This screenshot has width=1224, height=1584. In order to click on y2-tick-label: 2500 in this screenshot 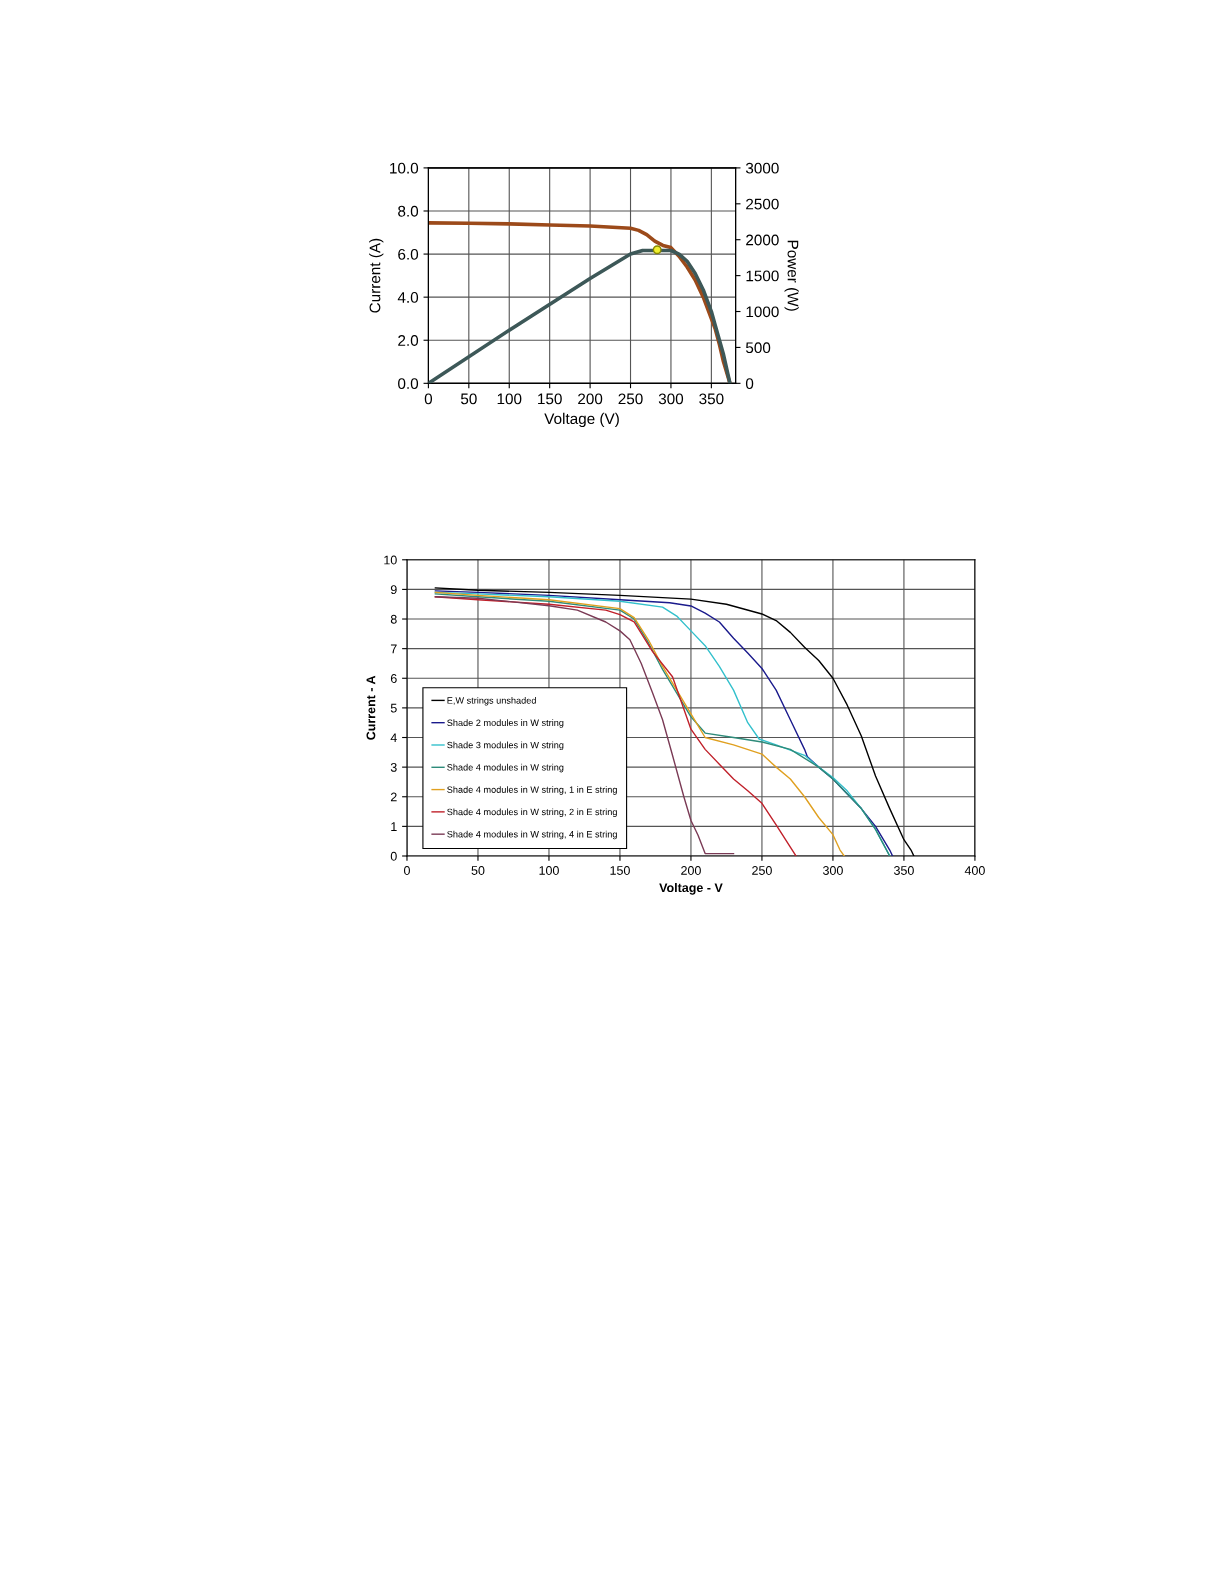, I will do `click(762, 204)`.